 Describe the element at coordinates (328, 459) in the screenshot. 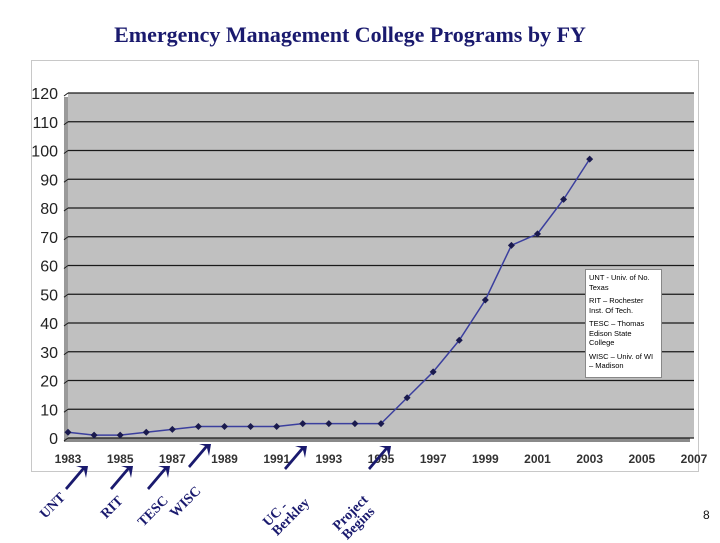

I see `x-tick-label: 1993` at that location.